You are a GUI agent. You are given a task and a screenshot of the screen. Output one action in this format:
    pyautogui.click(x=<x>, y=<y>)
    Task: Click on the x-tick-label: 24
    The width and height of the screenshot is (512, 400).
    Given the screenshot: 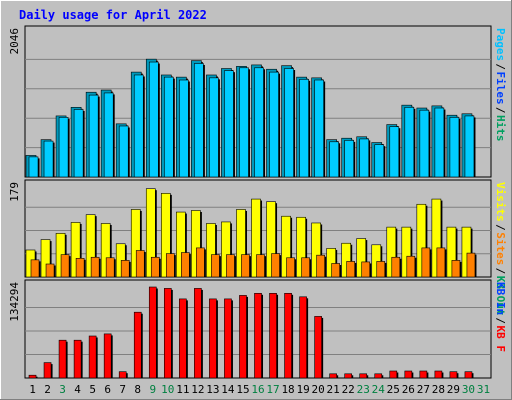 What is the action you would take?
    pyautogui.click(x=379, y=389)
    